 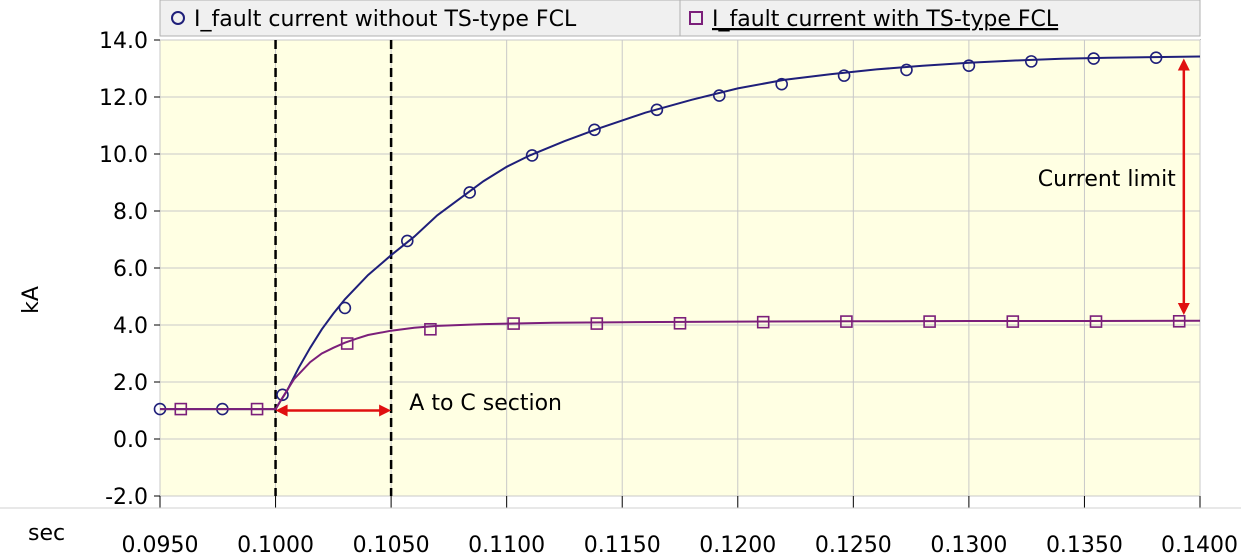 I want to click on y-tick-label: 2.0, so click(x=130, y=383).